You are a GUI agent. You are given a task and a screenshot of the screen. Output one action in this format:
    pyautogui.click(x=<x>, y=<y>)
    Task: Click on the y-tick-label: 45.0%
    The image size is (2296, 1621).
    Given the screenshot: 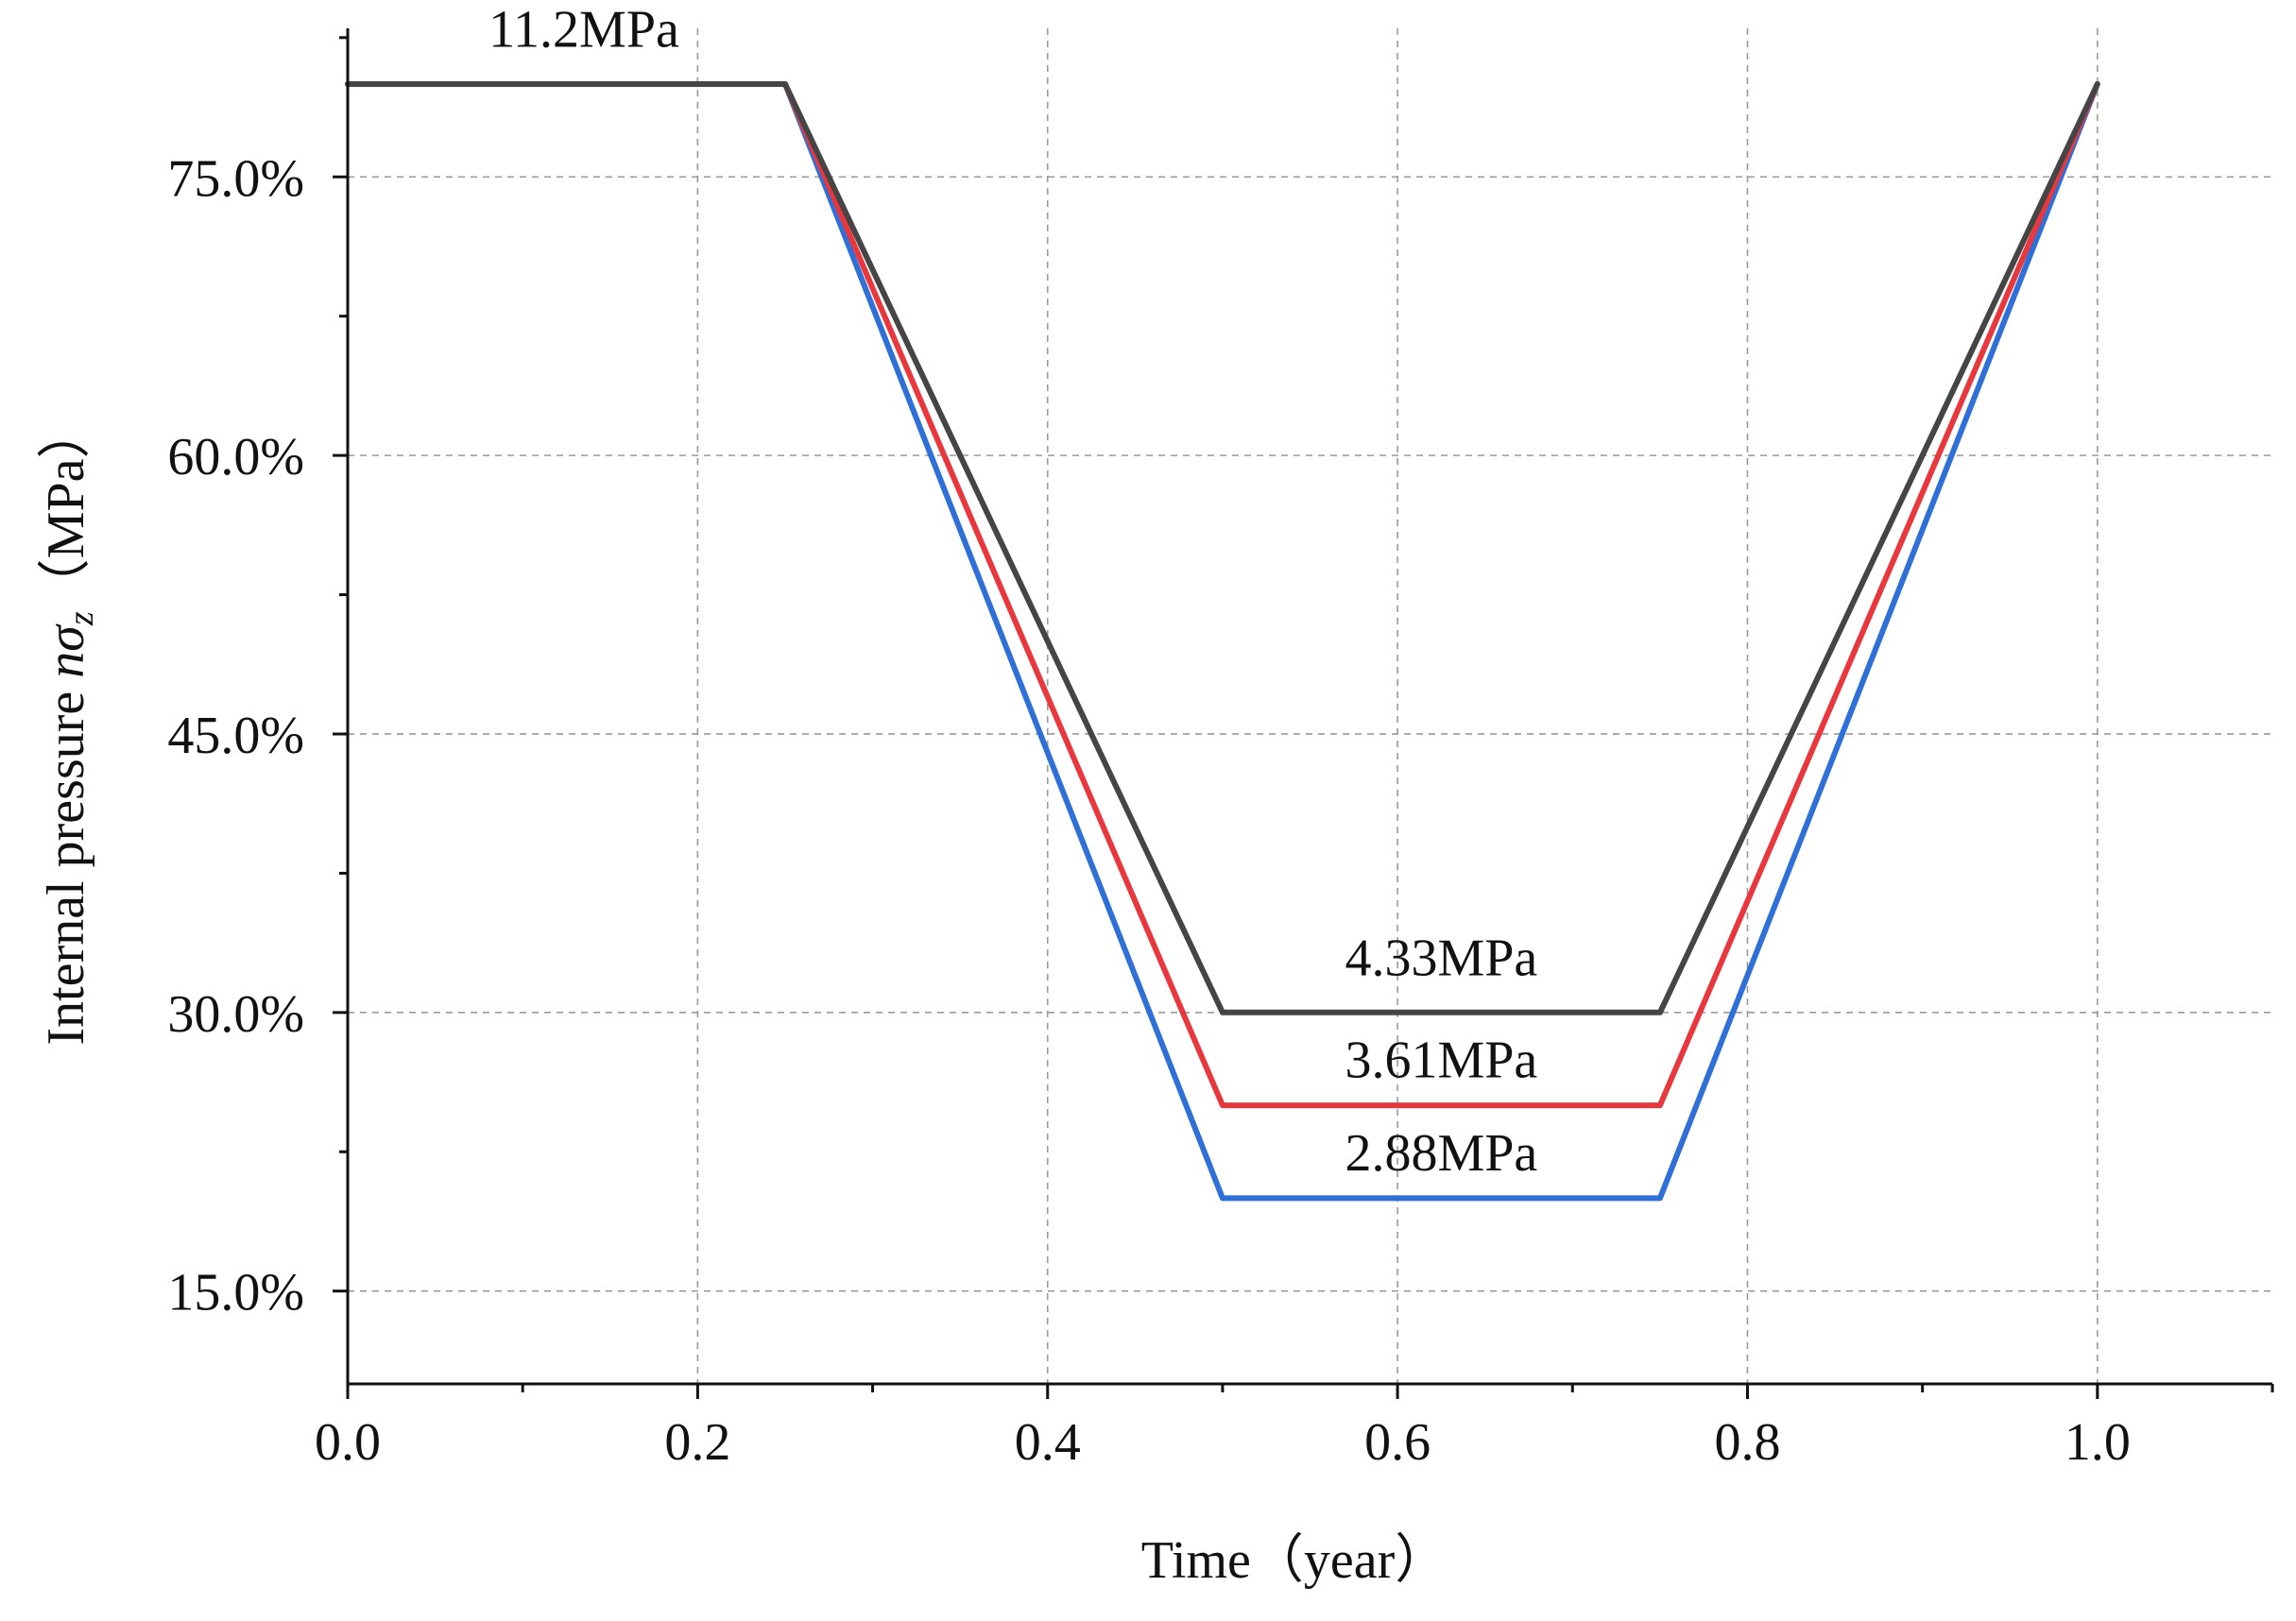 What is the action you would take?
    pyautogui.click(x=235, y=736)
    